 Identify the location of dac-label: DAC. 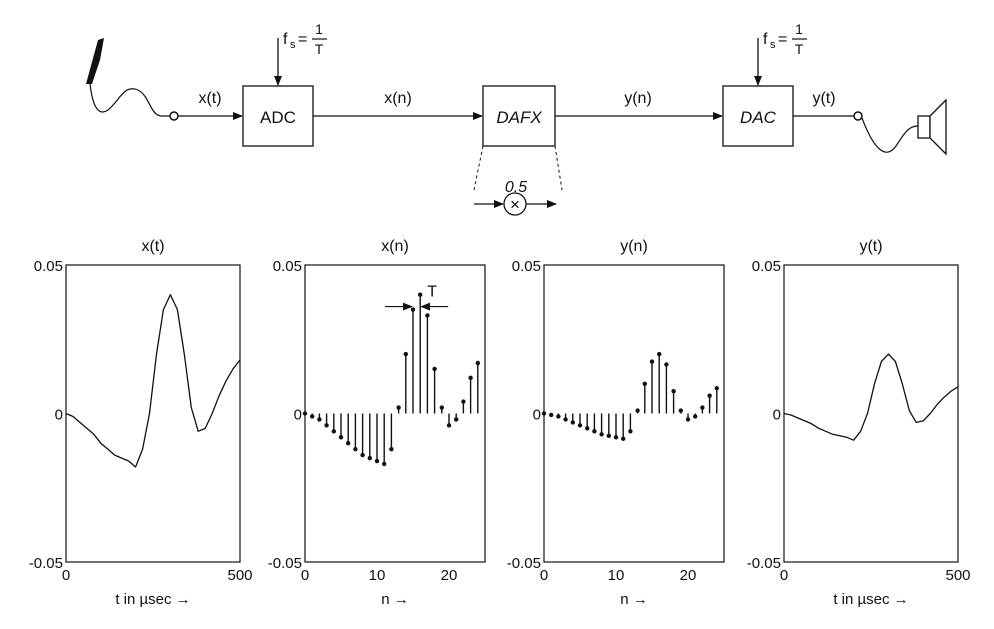
(758, 117).